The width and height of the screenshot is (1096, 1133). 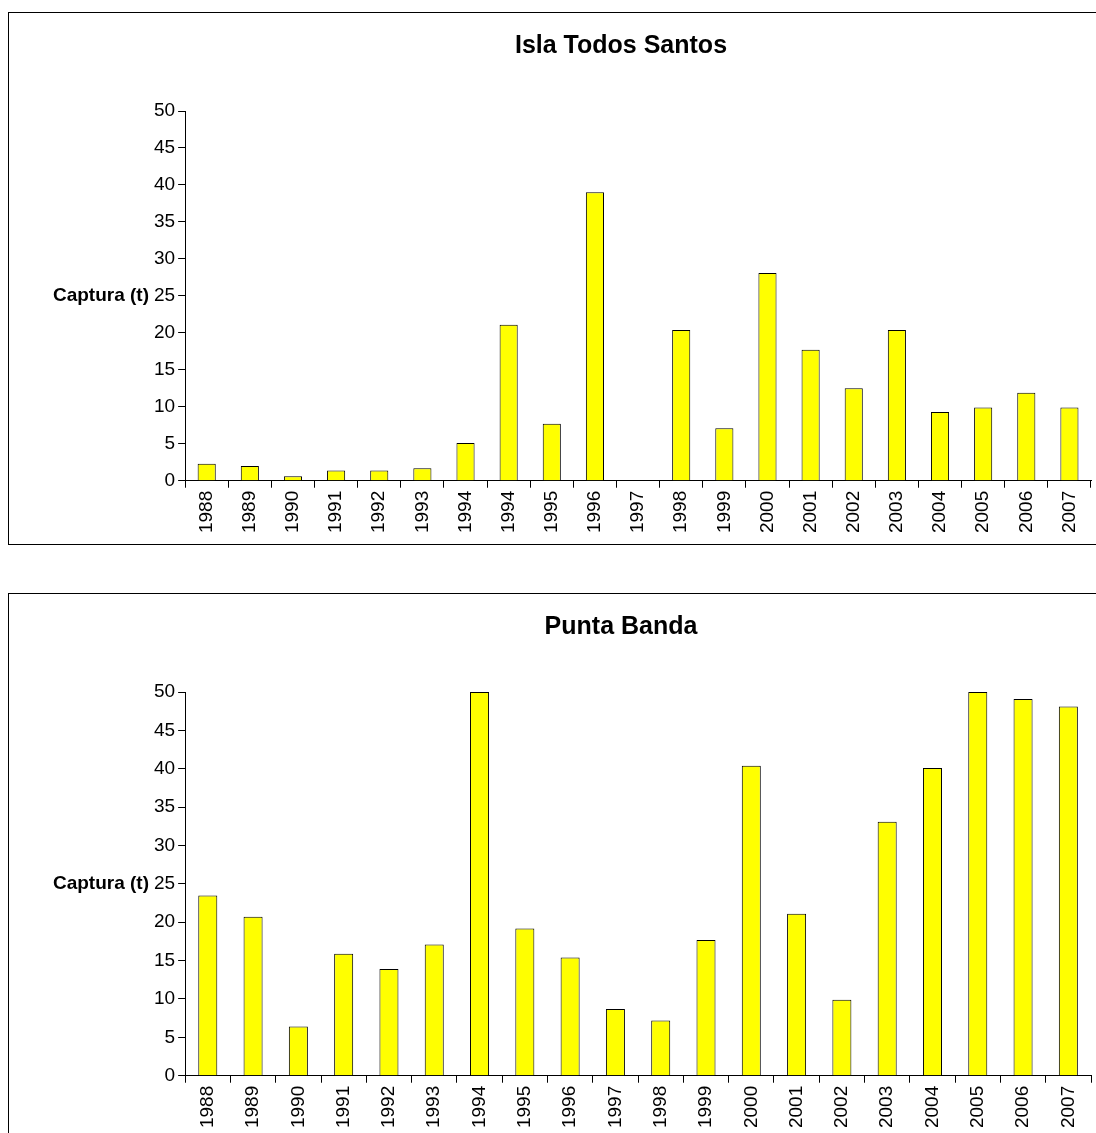 What do you see at coordinates (621, 624) in the screenshot?
I see `chart-title: Punta Banda` at bounding box center [621, 624].